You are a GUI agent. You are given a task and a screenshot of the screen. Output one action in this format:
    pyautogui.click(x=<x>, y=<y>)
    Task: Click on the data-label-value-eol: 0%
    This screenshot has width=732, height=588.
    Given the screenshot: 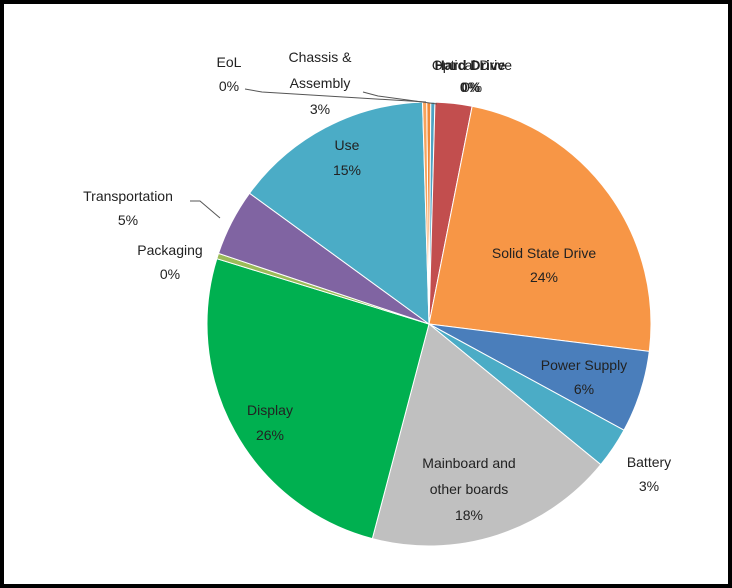 What is the action you would take?
    pyautogui.click(x=229, y=86)
    